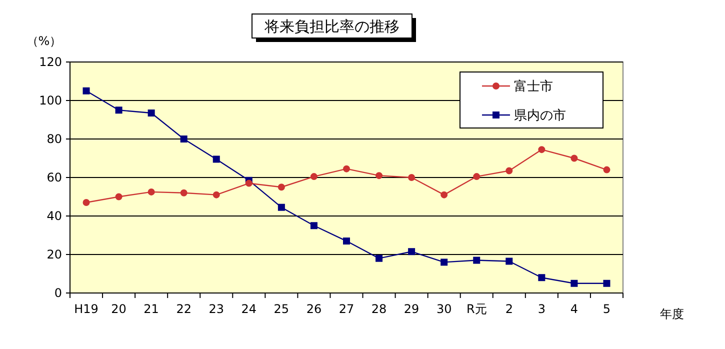 This screenshot has width=725, height=349. Describe the element at coordinates (54, 177) in the screenshot. I see `y-tick-label: 60` at that location.